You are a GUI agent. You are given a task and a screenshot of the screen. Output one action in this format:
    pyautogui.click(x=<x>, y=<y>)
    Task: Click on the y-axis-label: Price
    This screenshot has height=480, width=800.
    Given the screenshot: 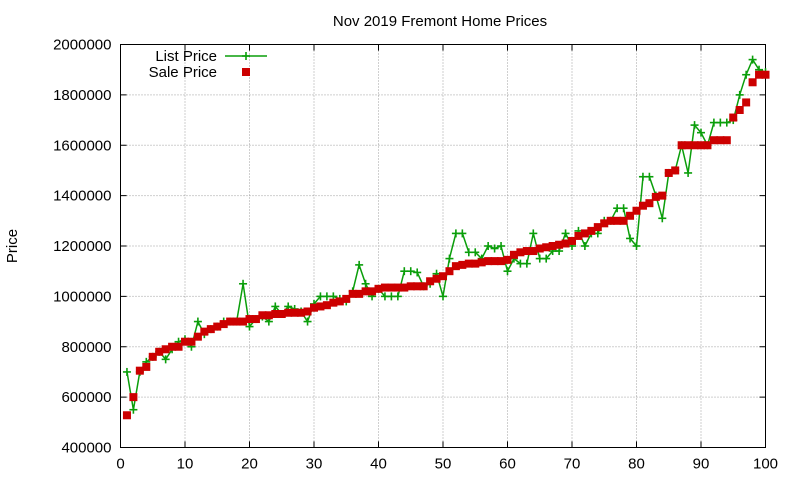 What is the action you would take?
    pyautogui.click(x=12, y=246)
    